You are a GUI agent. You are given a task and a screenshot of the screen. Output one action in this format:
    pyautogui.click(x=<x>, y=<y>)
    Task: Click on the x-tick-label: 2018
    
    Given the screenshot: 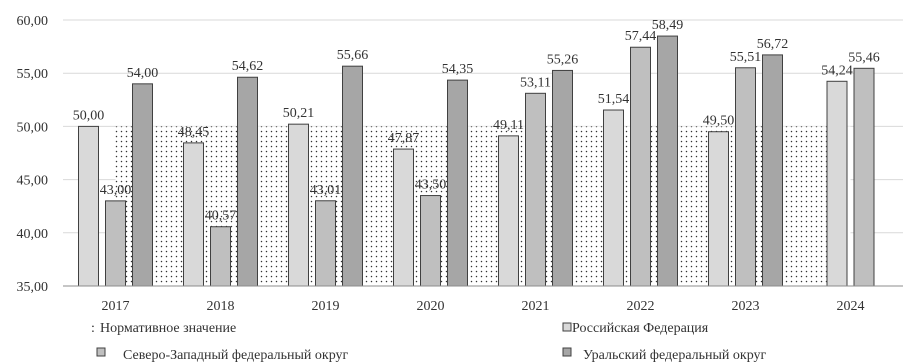 What is the action you would take?
    pyautogui.click(x=221, y=306)
    